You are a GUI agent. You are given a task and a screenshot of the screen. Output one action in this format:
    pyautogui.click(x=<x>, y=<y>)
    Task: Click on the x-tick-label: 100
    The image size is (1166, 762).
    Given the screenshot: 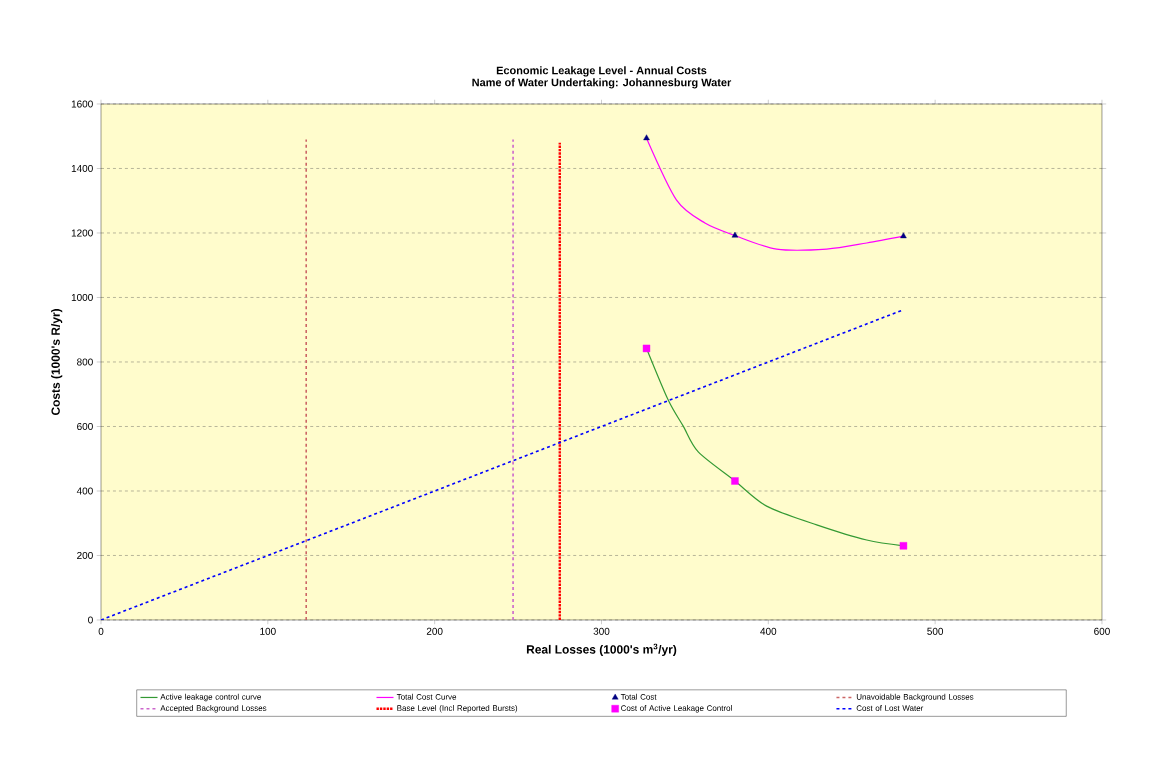 What is the action you would take?
    pyautogui.click(x=268, y=631)
    